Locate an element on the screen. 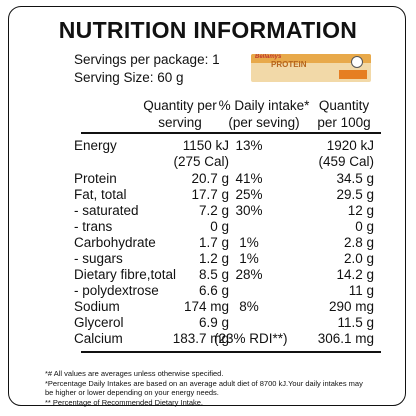 Image resolution: width=416 pixels, height=416 pixels. nutrient-label: Carbohydrate is located at coordinates (115, 242).